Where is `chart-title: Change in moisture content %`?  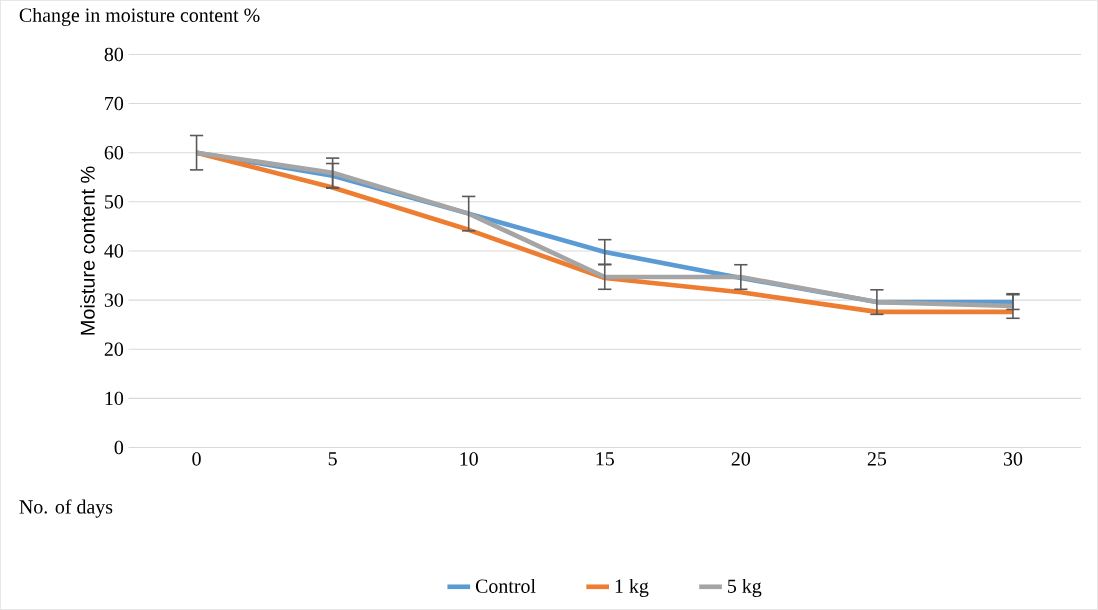 chart-title: Change in moisture content % is located at coordinates (139, 17).